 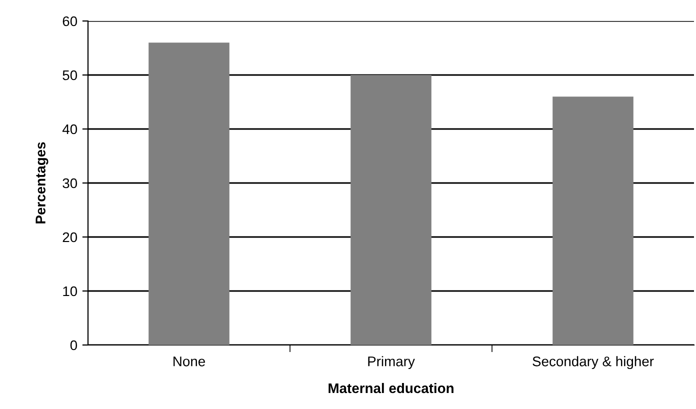 I want to click on y-tick-label: 60, so click(x=70, y=21).